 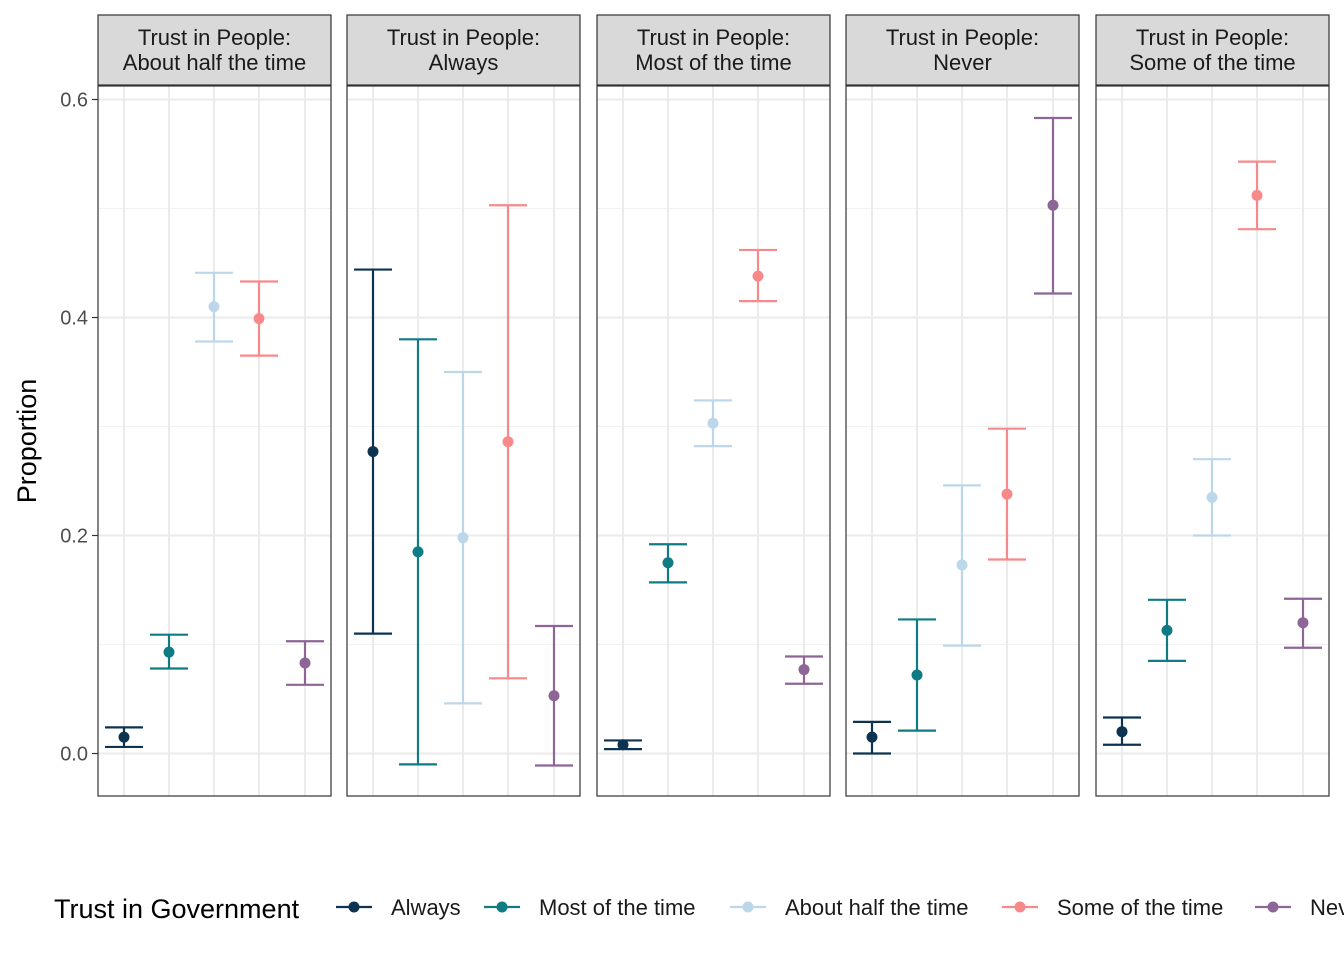 I want to click on y-tick-label: 0.0, so click(x=74, y=755).